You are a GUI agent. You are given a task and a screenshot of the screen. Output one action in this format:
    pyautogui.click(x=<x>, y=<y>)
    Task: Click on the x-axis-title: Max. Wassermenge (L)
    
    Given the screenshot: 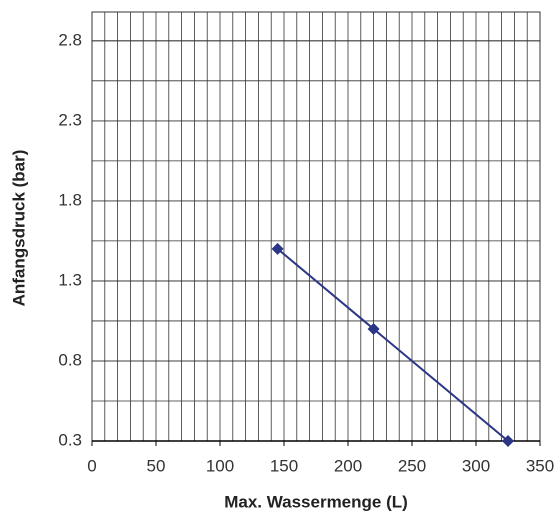 What is the action you would take?
    pyautogui.click(x=316, y=501)
    